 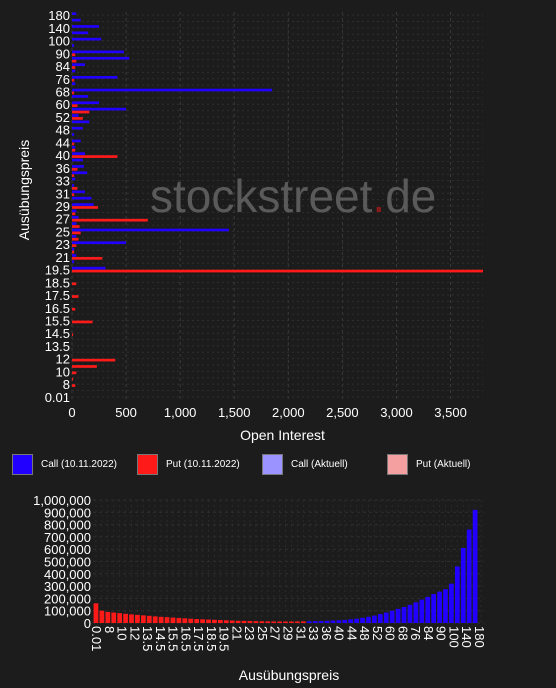 What do you see at coordinates (63, 371) in the screenshot?
I see `y-tick-label: 10` at bounding box center [63, 371].